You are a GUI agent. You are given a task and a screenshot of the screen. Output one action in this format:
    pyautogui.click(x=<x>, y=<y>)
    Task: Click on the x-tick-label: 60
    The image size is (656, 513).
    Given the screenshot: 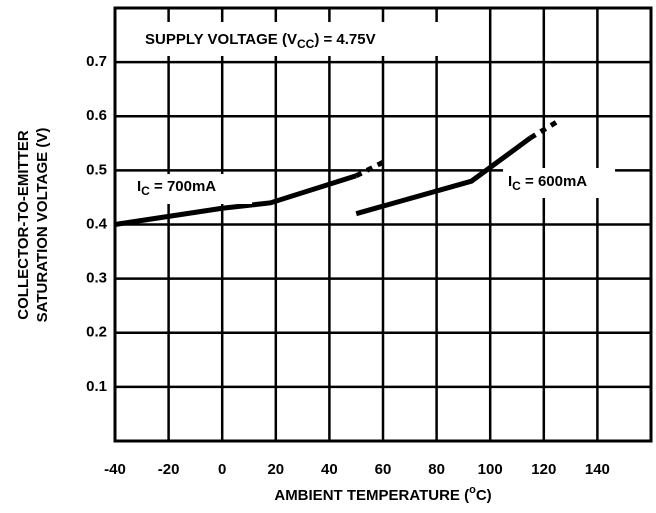 What is the action you would take?
    pyautogui.click(x=383, y=469)
    